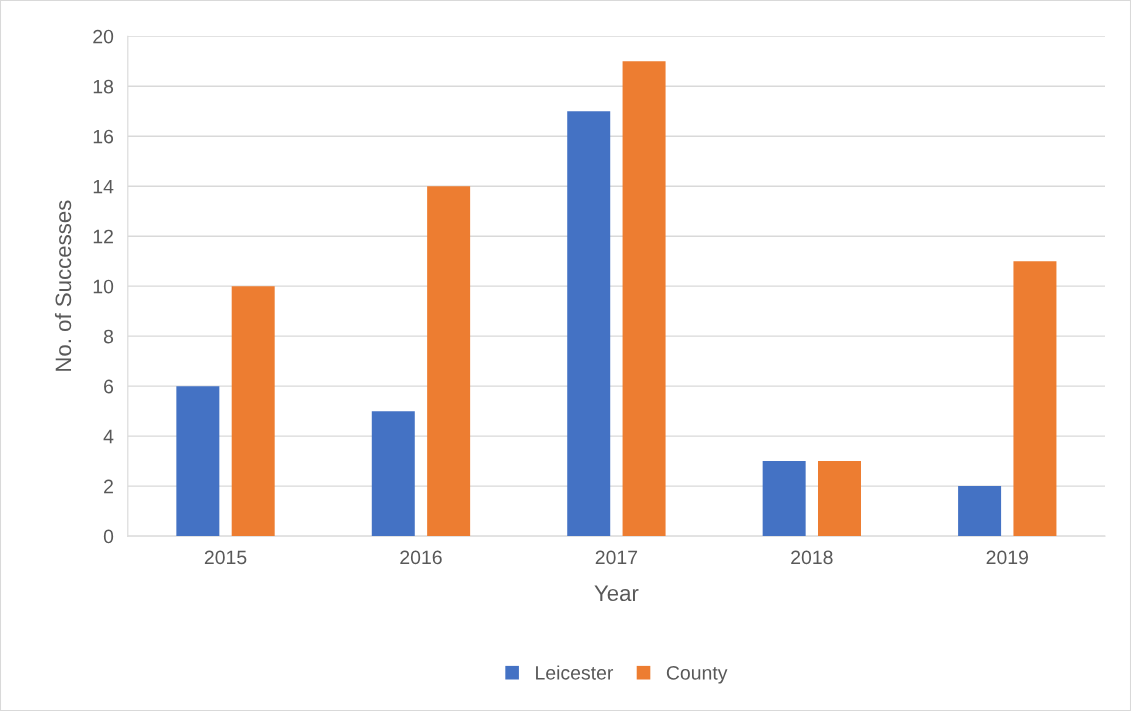  Describe the element at coordinates (225, 557) in the screenshot. I see `x-tick-label: 2015` at that location.